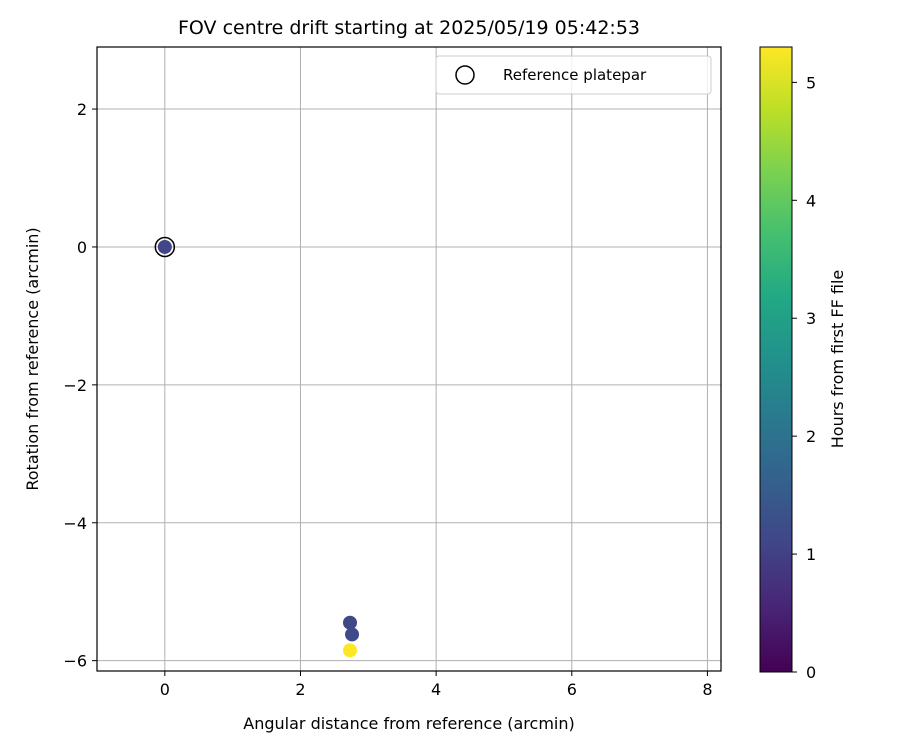 The width and height of the screenshot is (900, 750). I want to click on colorbar-tick-label: 2, so click(811, 436).